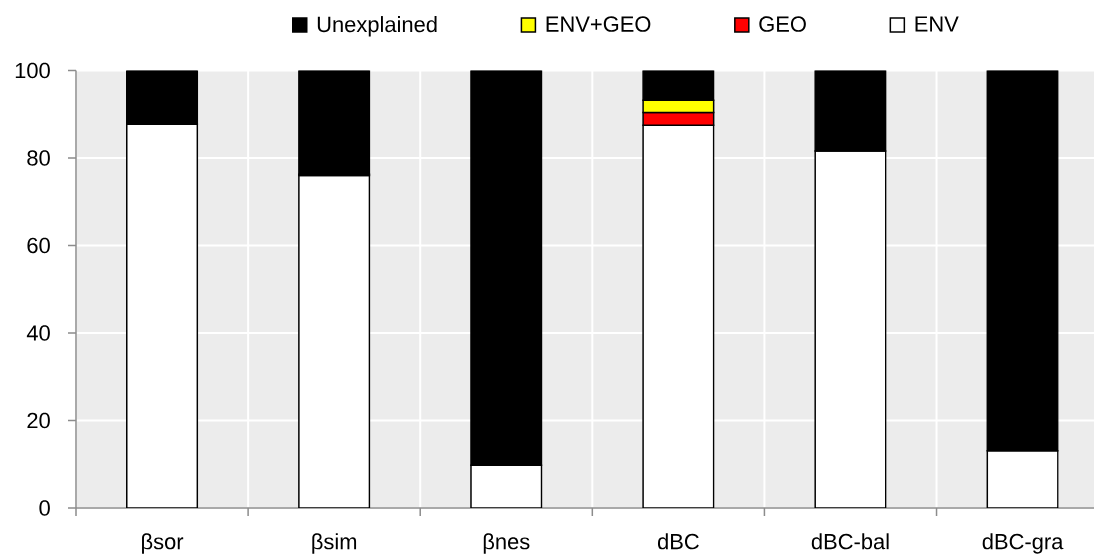 Image resolution: width=1094 pixels, height=555 pixels. I want to click on x-tick-label: βnes, so click(506, 543).